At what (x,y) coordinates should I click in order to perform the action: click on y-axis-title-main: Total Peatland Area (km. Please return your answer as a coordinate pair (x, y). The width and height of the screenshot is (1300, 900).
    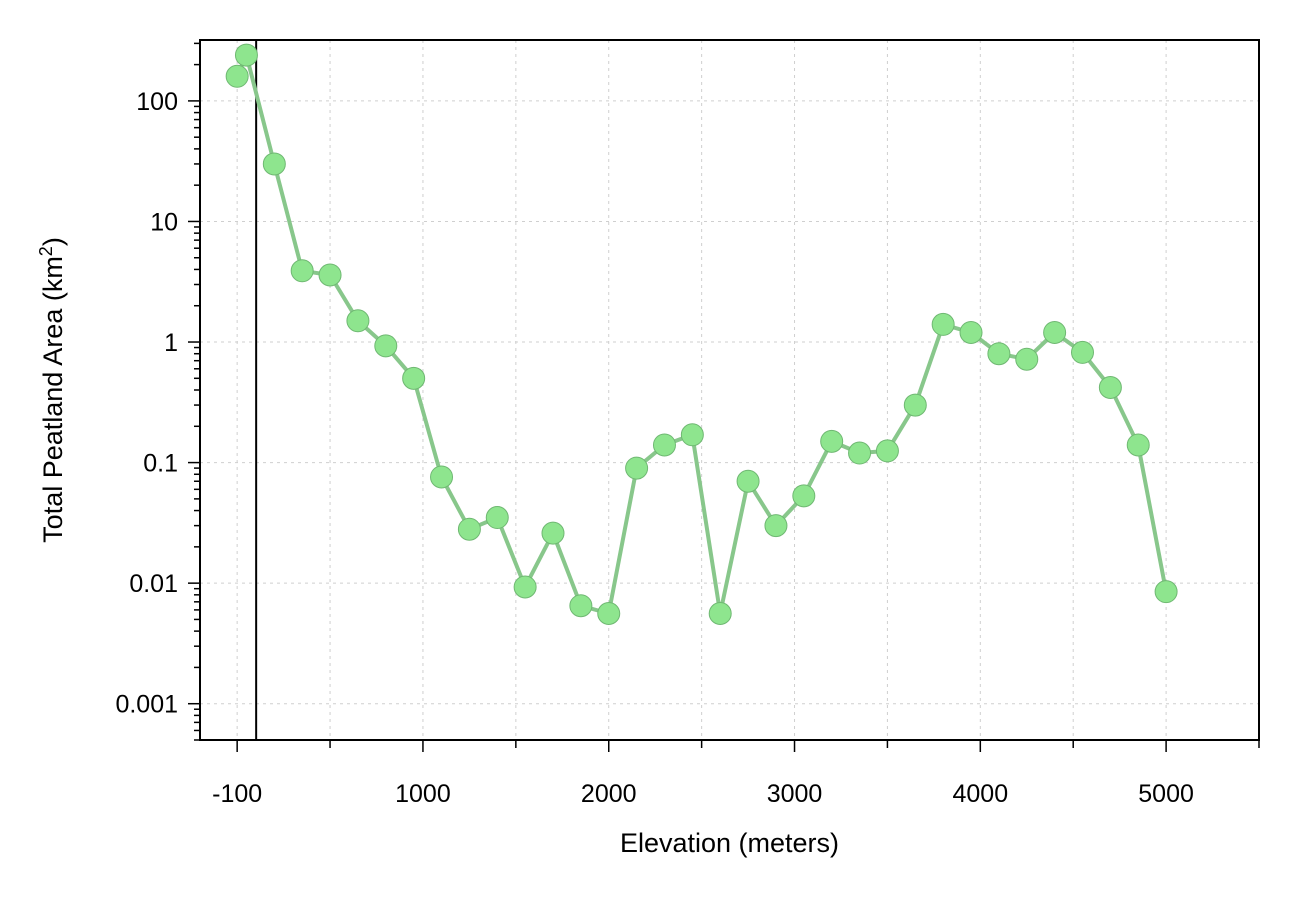
    Looking at the image, I should click on (53, 399).